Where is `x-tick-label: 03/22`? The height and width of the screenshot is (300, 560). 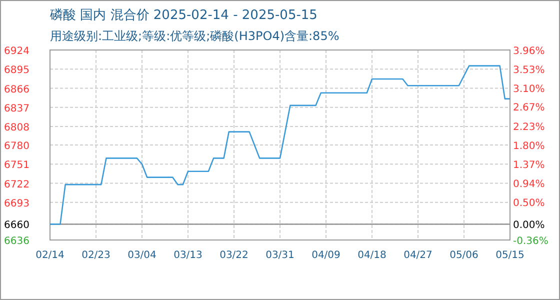
x-tick-label: 03/22 is located at coordinates (234, 255).